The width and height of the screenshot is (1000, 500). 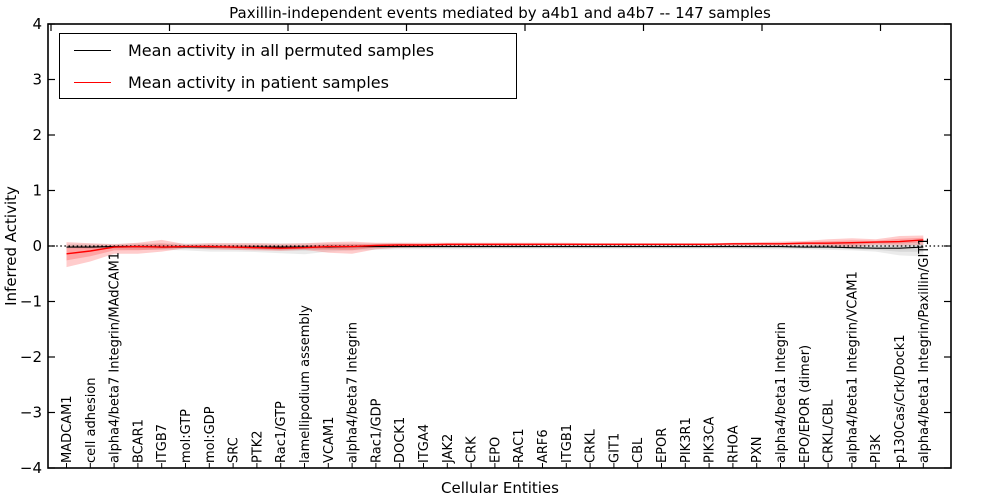 I want to click on x-tick-label: PIK3CA, so click(x=710, y=439).